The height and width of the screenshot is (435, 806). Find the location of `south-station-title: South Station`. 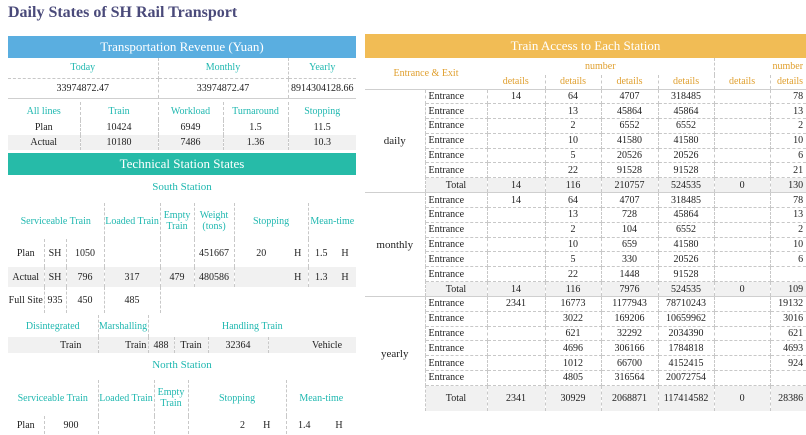

south-station-title: South Station is located at coordinates (182, 187).